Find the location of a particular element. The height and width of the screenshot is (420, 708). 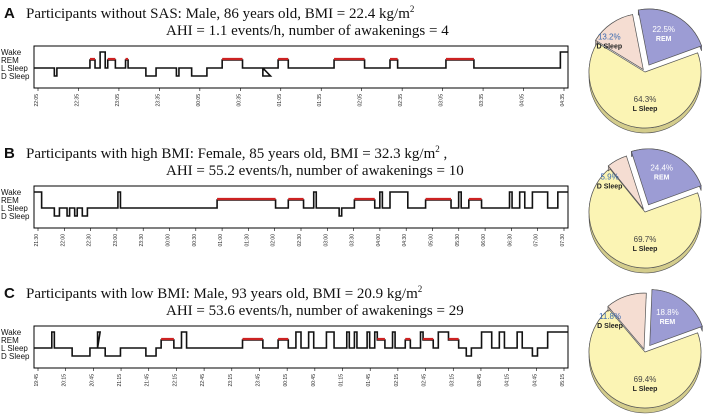

sleep-stage-pie: 18.8% REM 69.4% L Sleep 11.8% D Sleep is located at coordinates (645, 351).